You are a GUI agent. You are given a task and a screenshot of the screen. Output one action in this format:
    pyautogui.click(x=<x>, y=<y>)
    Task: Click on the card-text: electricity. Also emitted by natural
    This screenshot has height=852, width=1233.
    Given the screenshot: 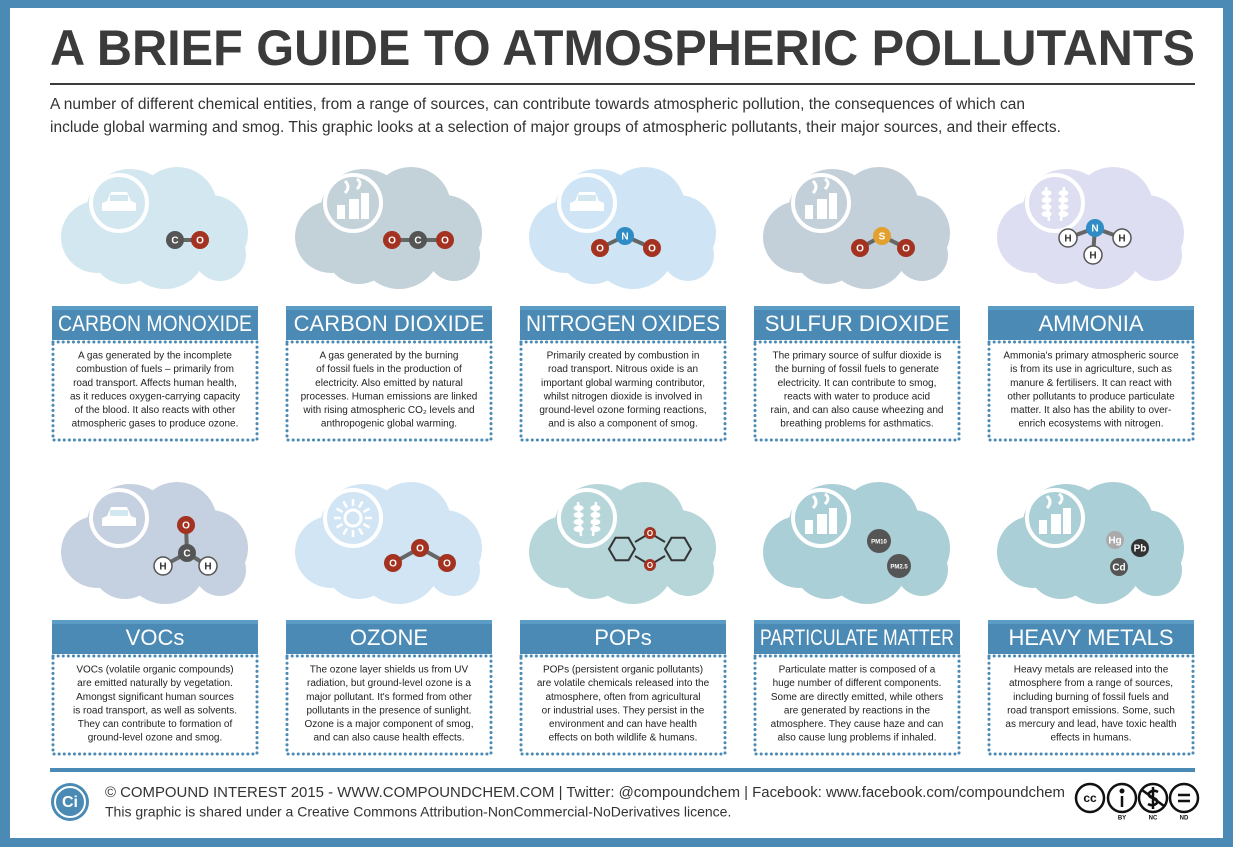 What is the action you would take?
    pyautogui.click(x=389, y=383)
    